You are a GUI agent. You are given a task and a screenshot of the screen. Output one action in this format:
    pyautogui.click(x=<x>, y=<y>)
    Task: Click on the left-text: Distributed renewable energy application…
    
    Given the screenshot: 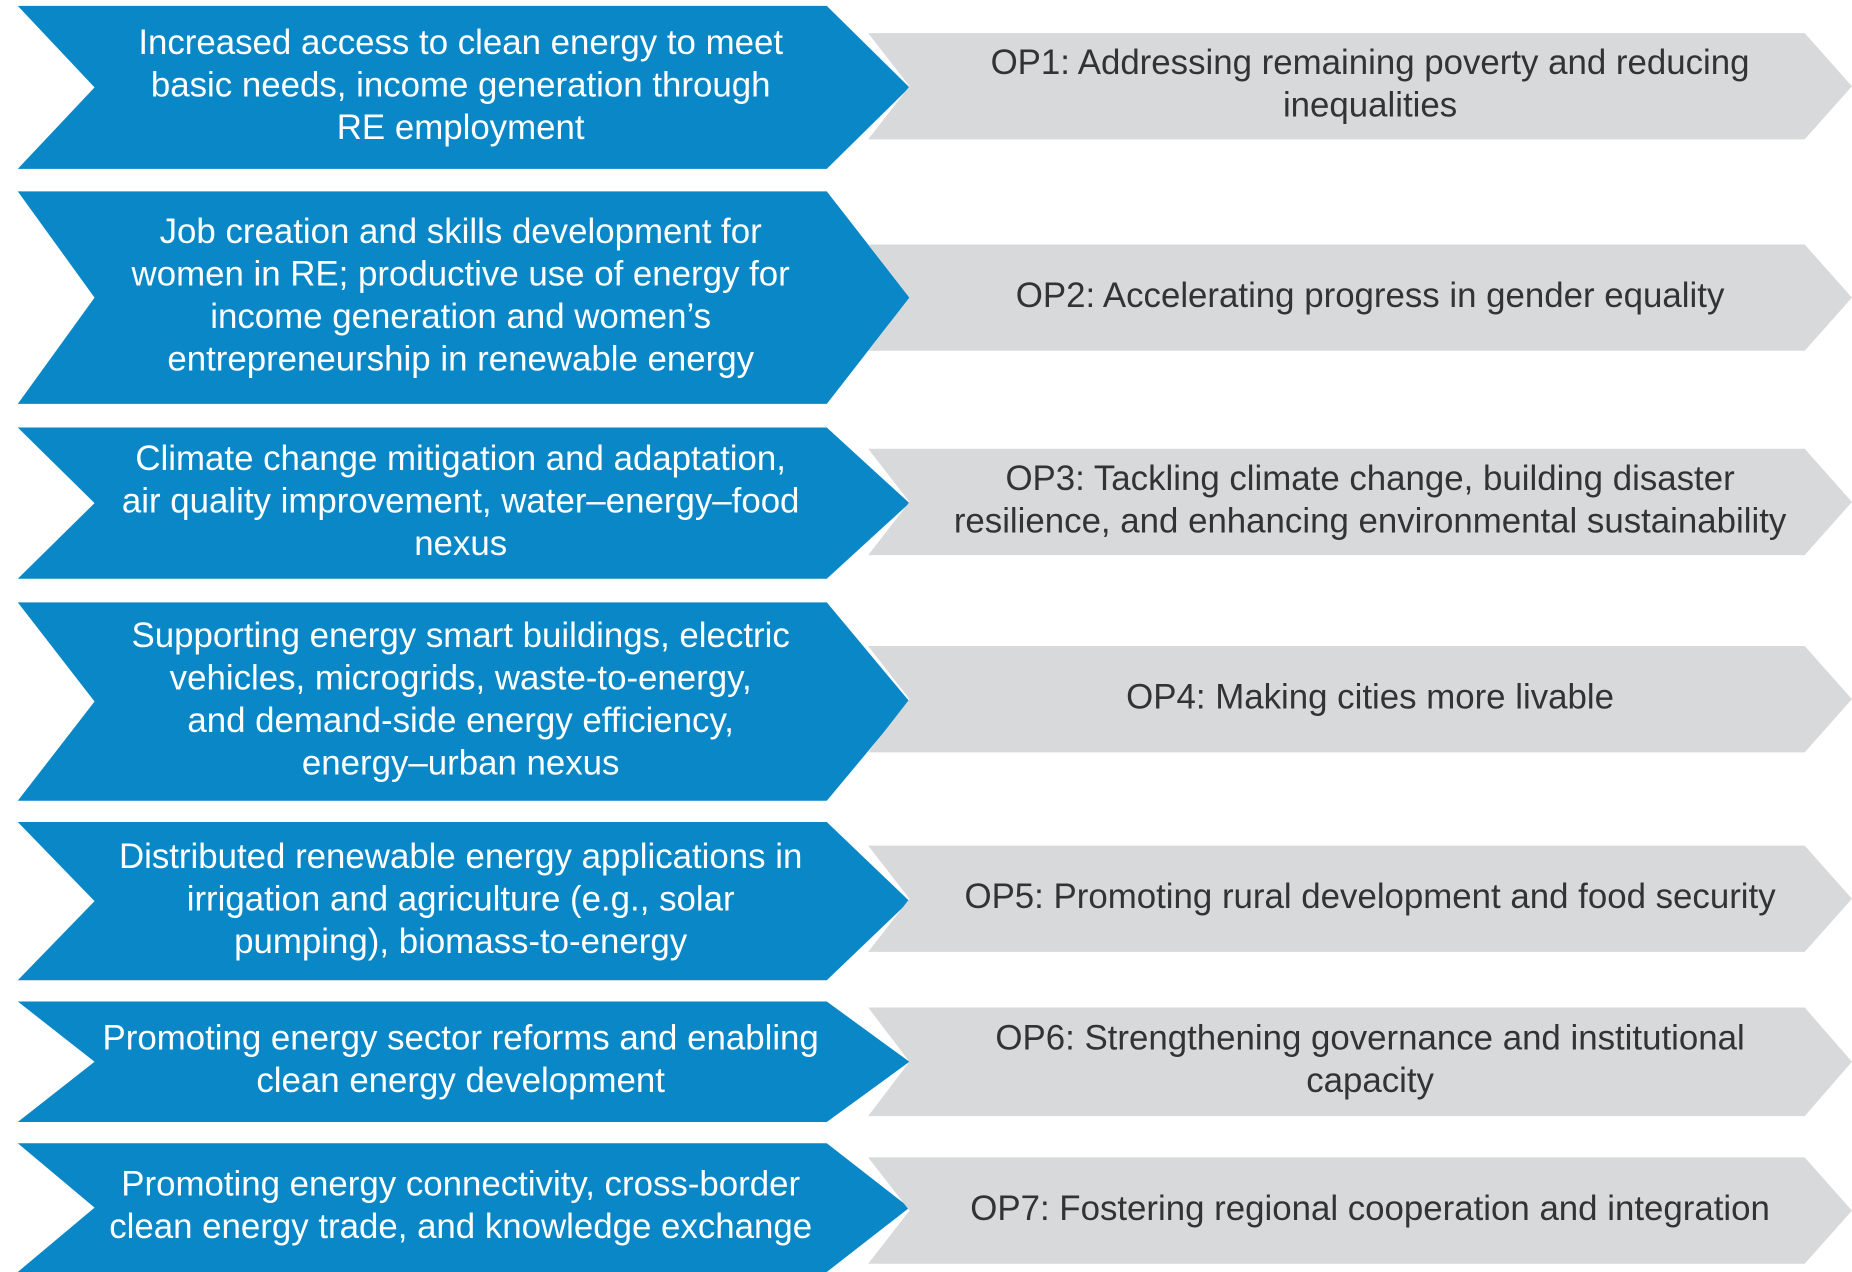 What is the action you would take?
    pyautogui.click(x=460, y=856)
    